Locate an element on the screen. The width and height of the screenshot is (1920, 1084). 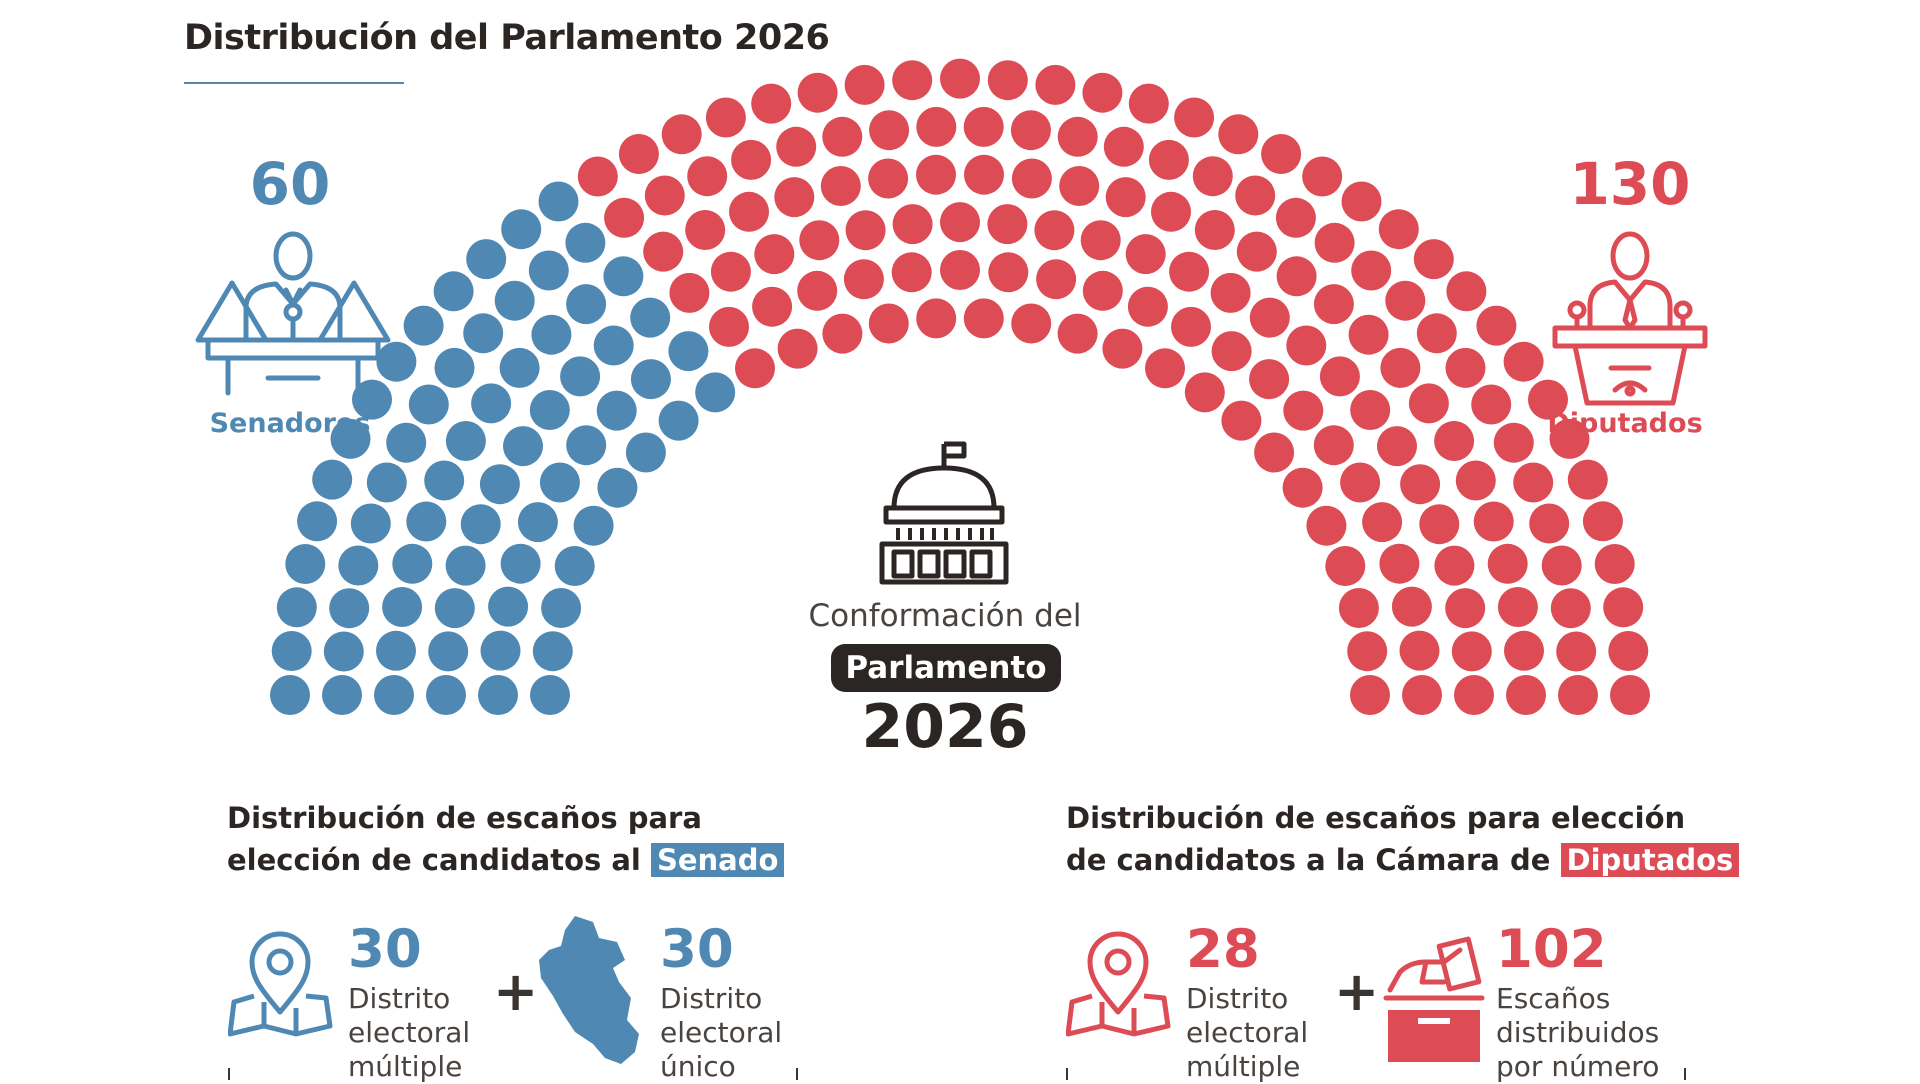
tick-mark is located at coordinates (797, 1074).